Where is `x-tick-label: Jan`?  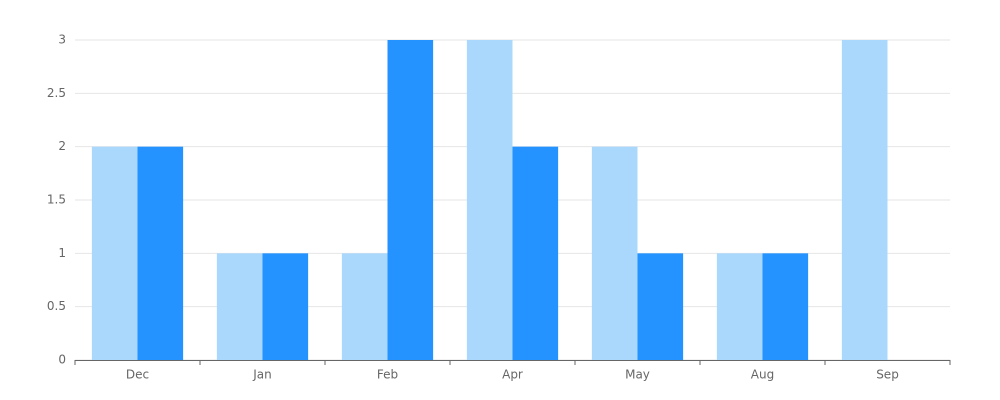 x-tick-label: Jan is located at coordinates (262, 375).